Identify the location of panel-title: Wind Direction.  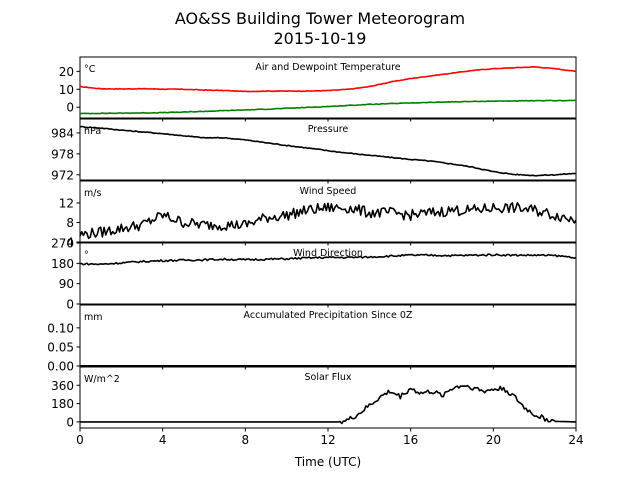
(328, 253).